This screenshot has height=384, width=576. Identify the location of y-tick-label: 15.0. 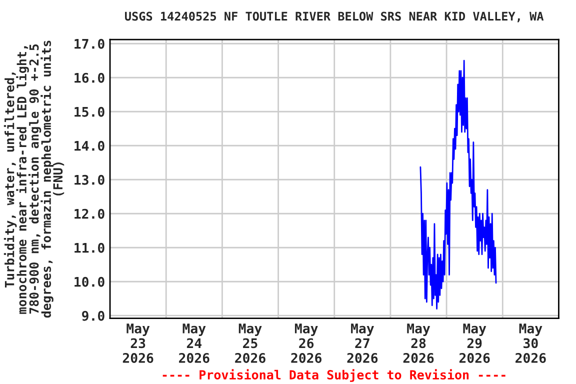
(89, 111).